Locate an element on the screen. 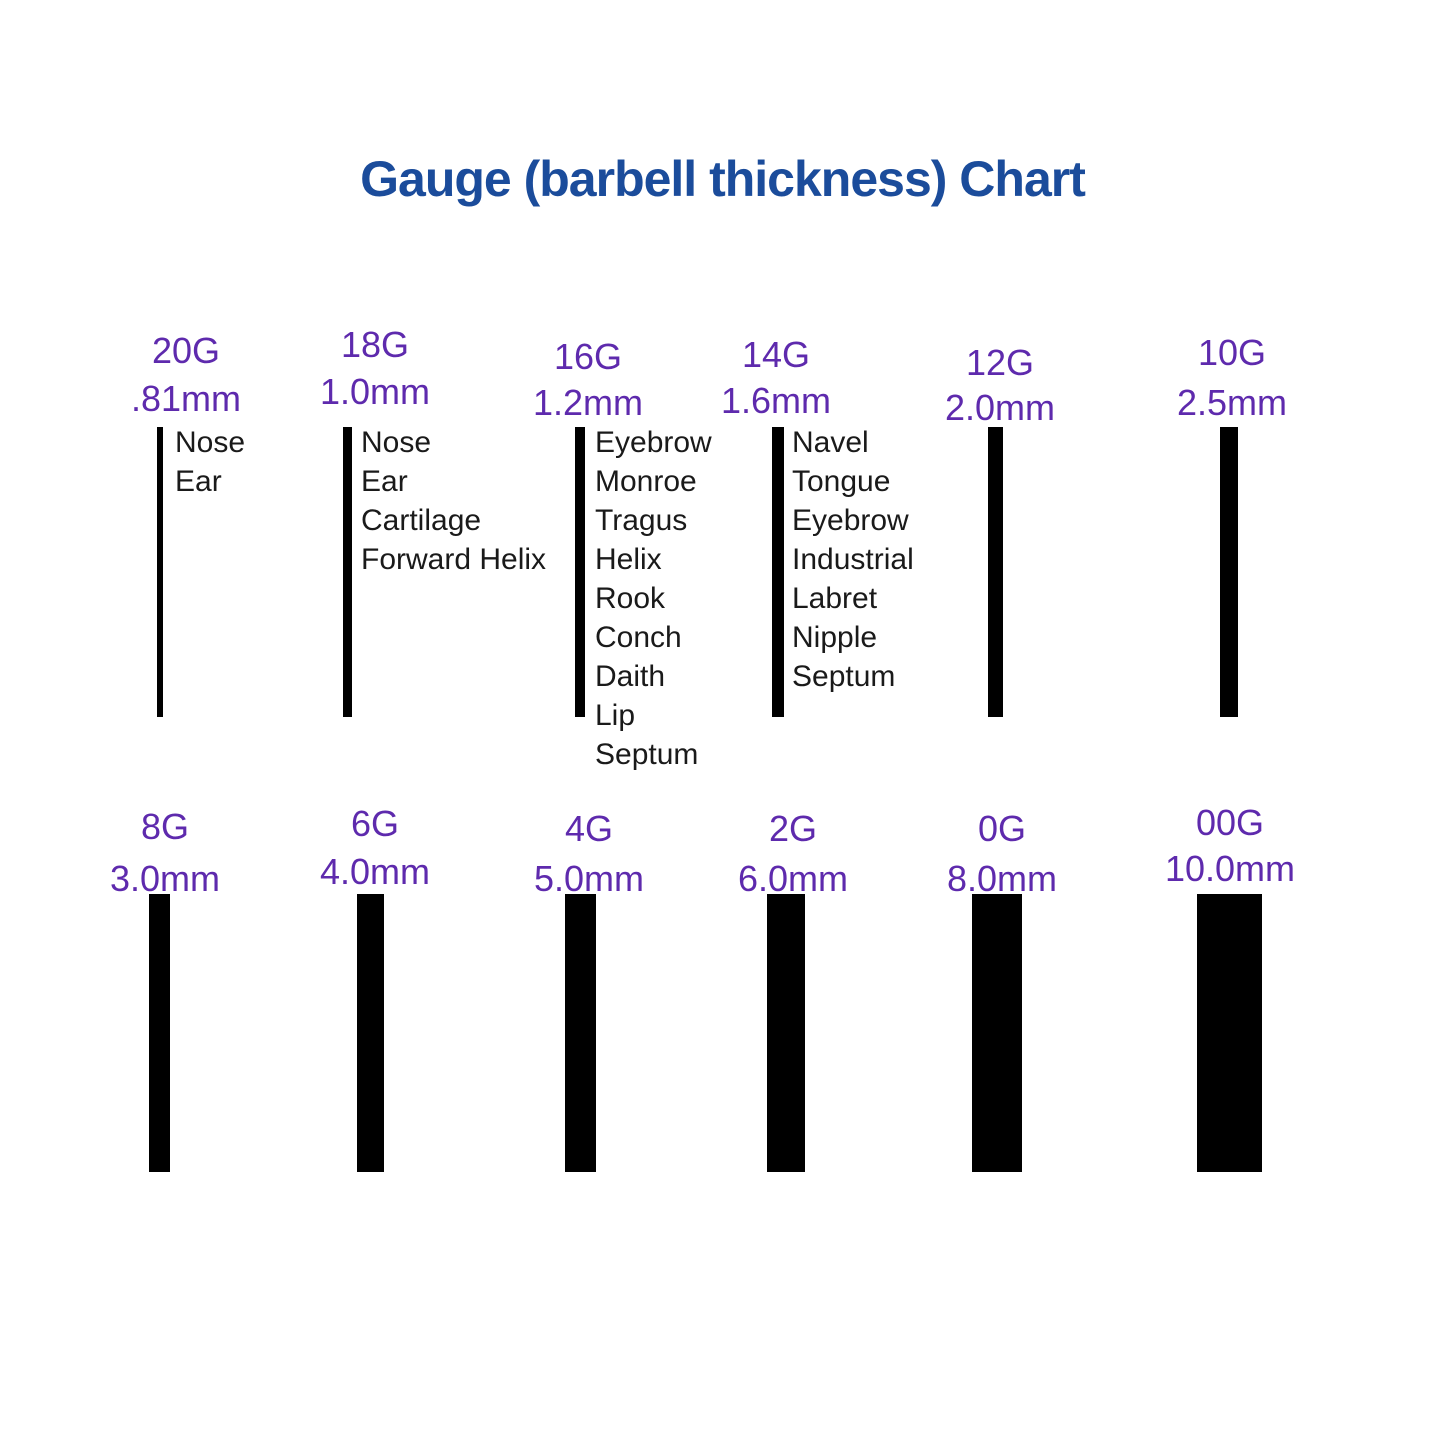  gauge-label-14g: 14G is located at coordinates (776, 354).